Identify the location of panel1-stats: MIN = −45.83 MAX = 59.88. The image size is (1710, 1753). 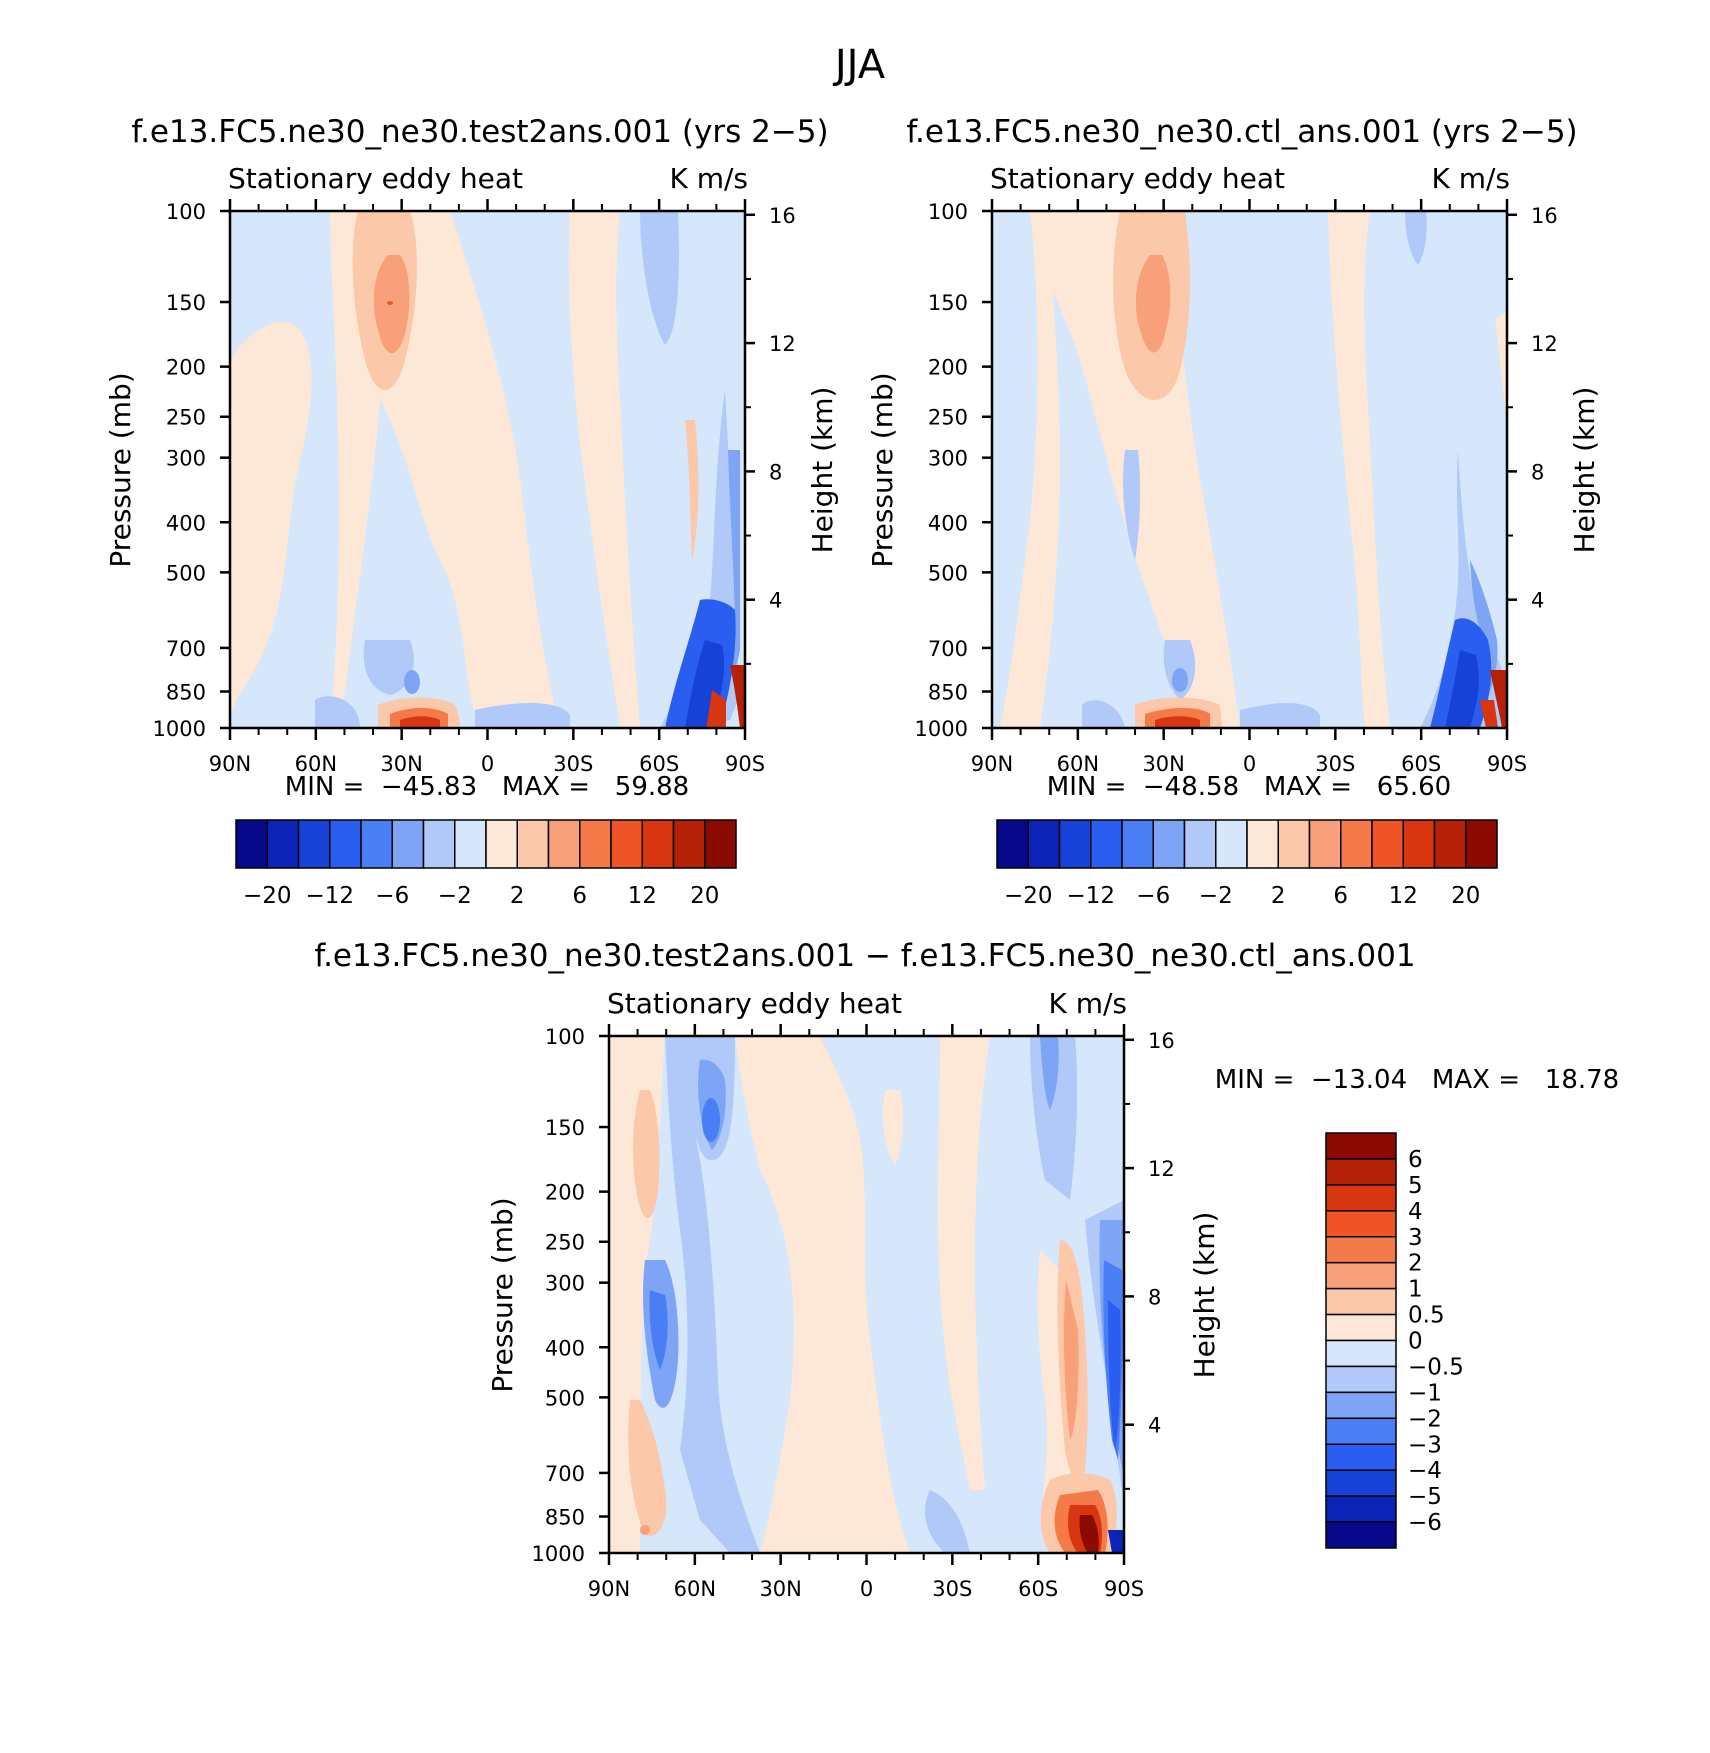
(487, 787).